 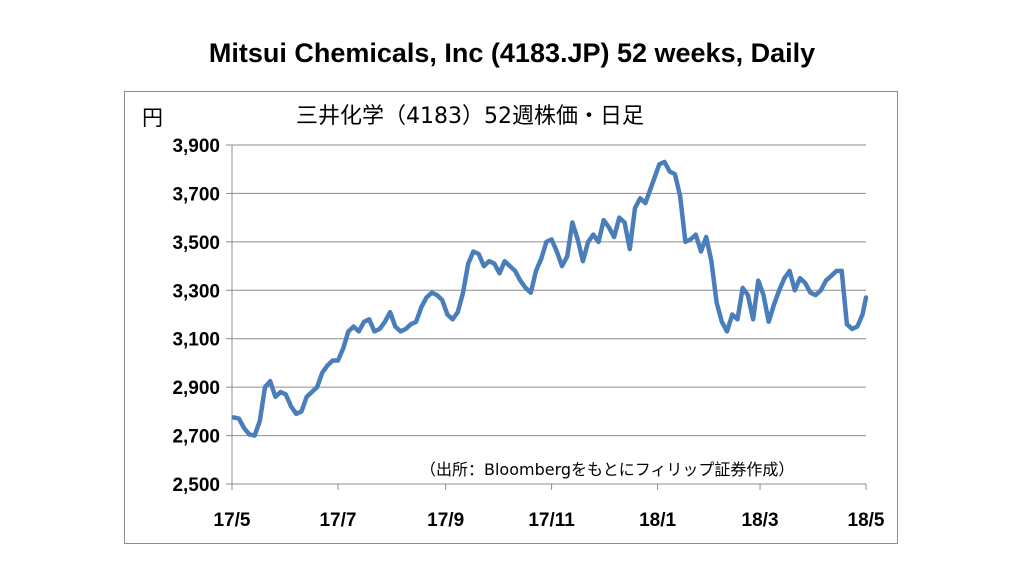 I want to click on x-tick-label: 18/3, so click(x=760, y=520).